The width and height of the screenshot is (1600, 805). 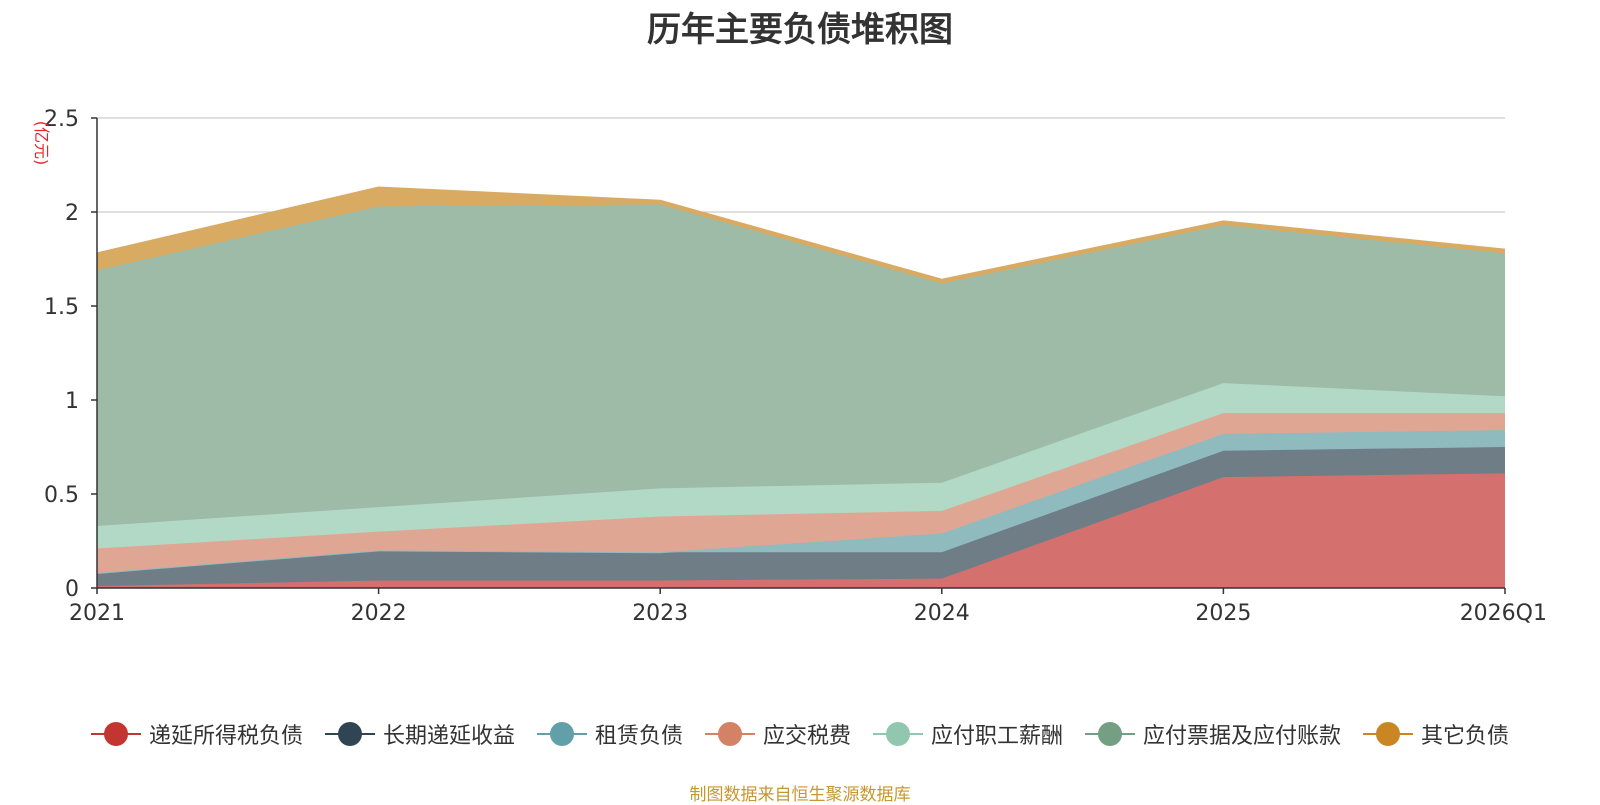 I want to click on legend-label: 应交税费, so click(x=806, y=736).